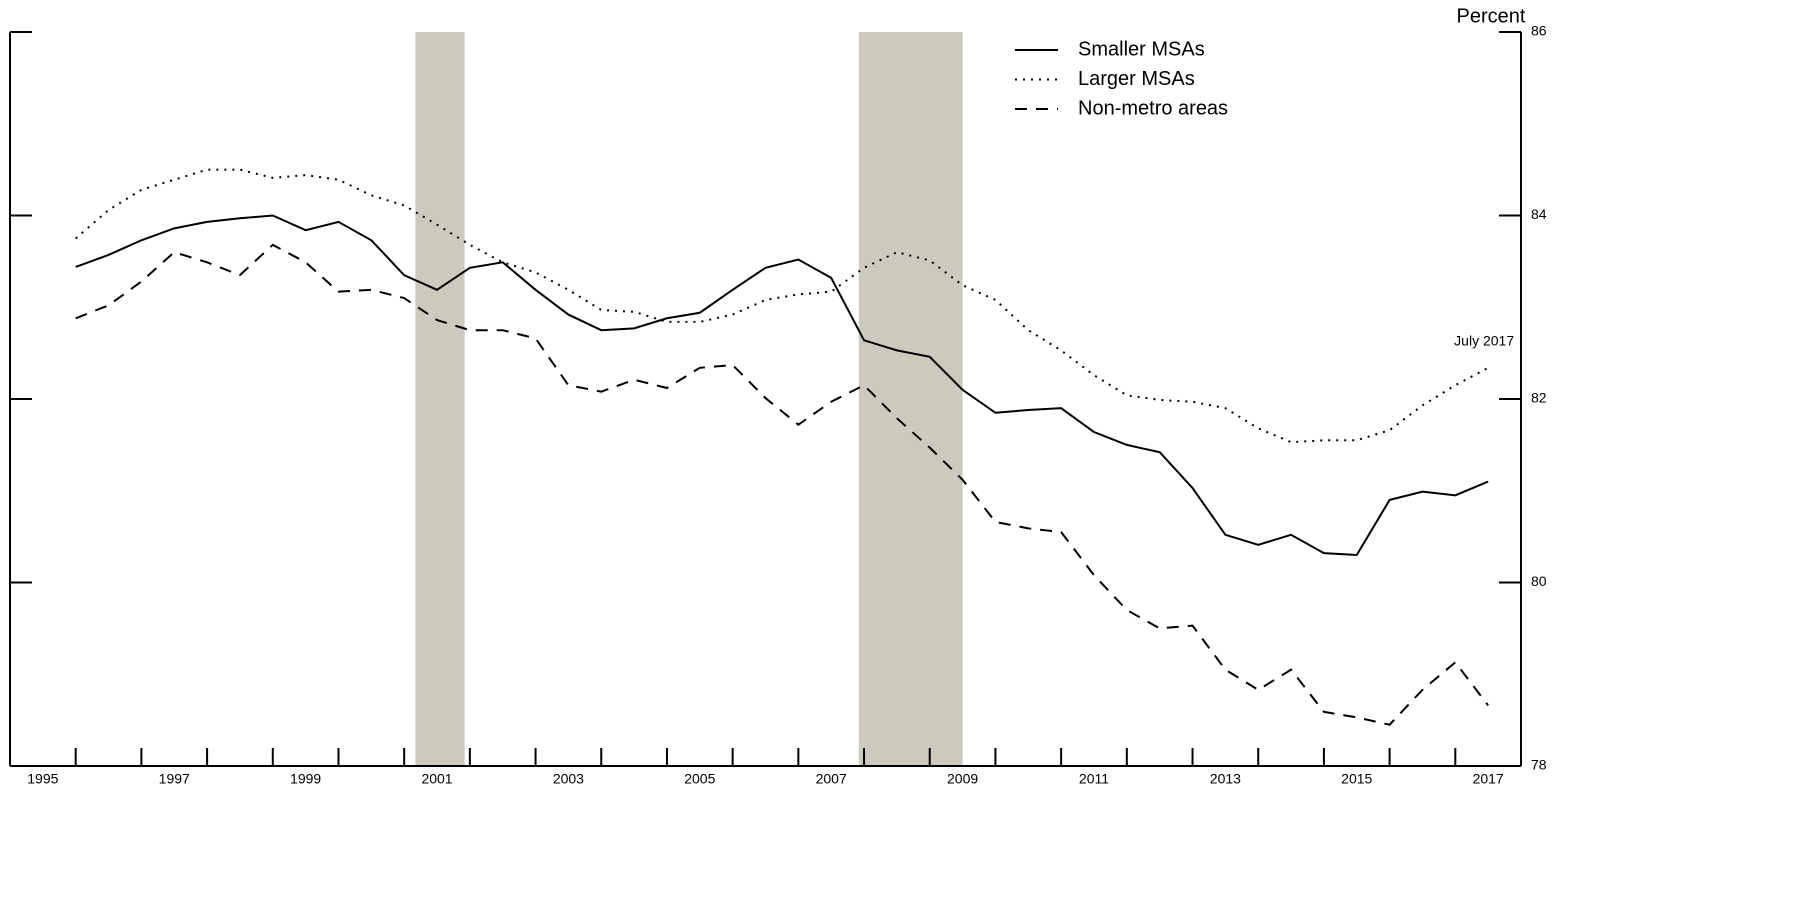  I want to click on annotation: July 2017, so click(1484, 341).